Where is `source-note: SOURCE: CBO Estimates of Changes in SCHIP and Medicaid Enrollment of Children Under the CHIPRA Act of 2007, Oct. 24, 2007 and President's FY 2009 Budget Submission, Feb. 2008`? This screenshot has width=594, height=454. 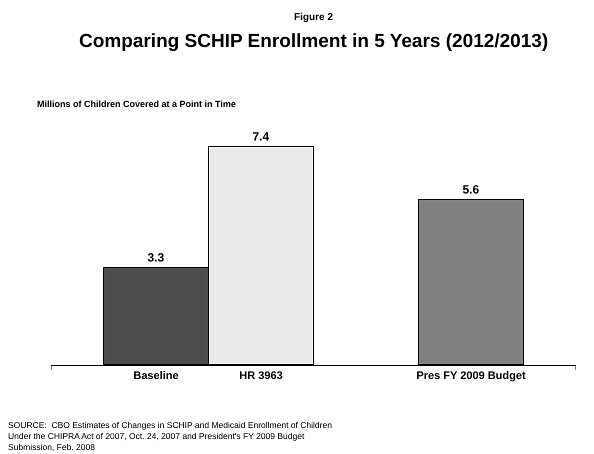
source-note: SOURCE: CBO Estimates of Changes in SCHIP and Medicaid Enrollment of Children Under the CHIPRA Act of 2007, Oct. 24, 2007 and President's FY 2009 Budget Submission, Feb. 2008 is located at coordinates (170, 436).